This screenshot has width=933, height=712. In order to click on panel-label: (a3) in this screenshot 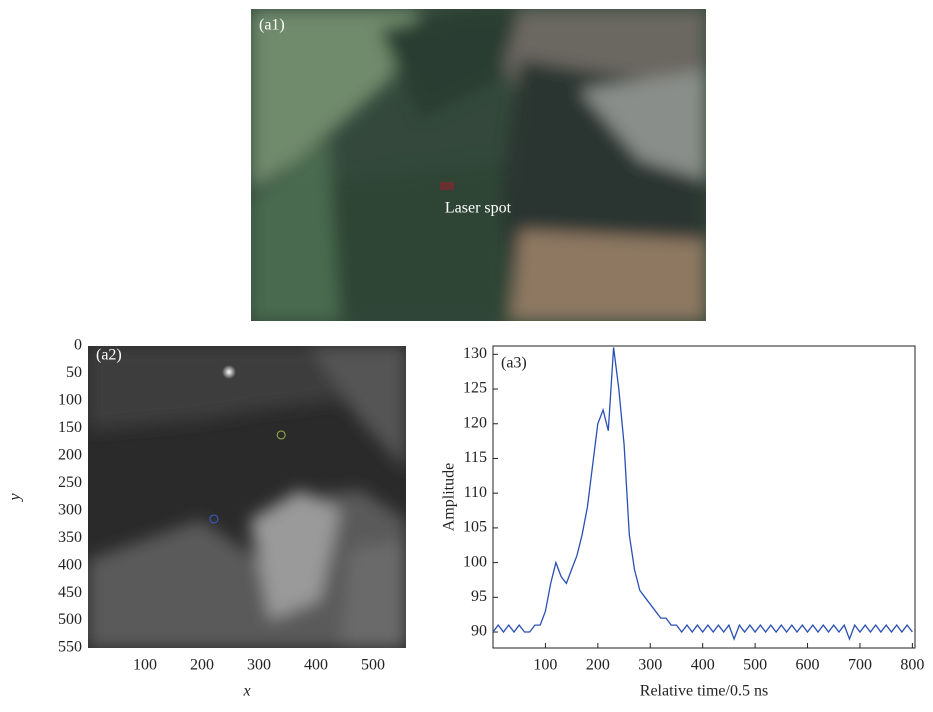, I will do `click(514, 363)`.